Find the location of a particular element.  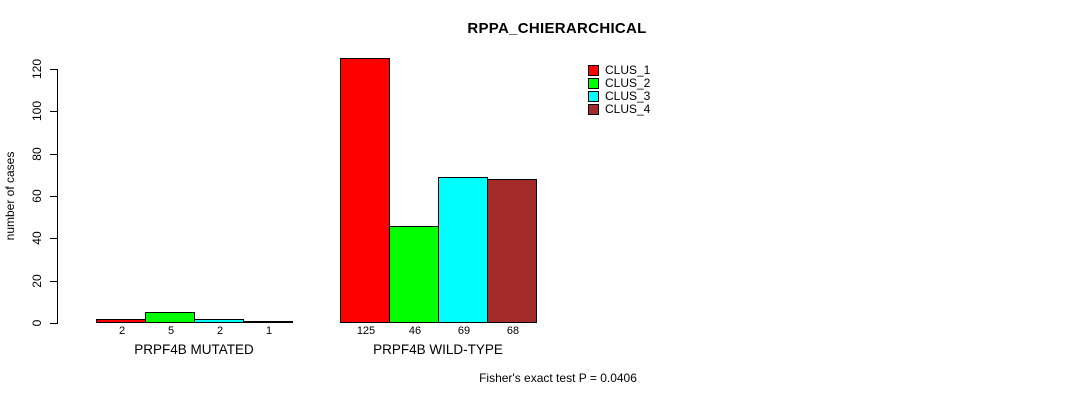

legend-label: CLUS_1 is located at coordinates (628, 70).